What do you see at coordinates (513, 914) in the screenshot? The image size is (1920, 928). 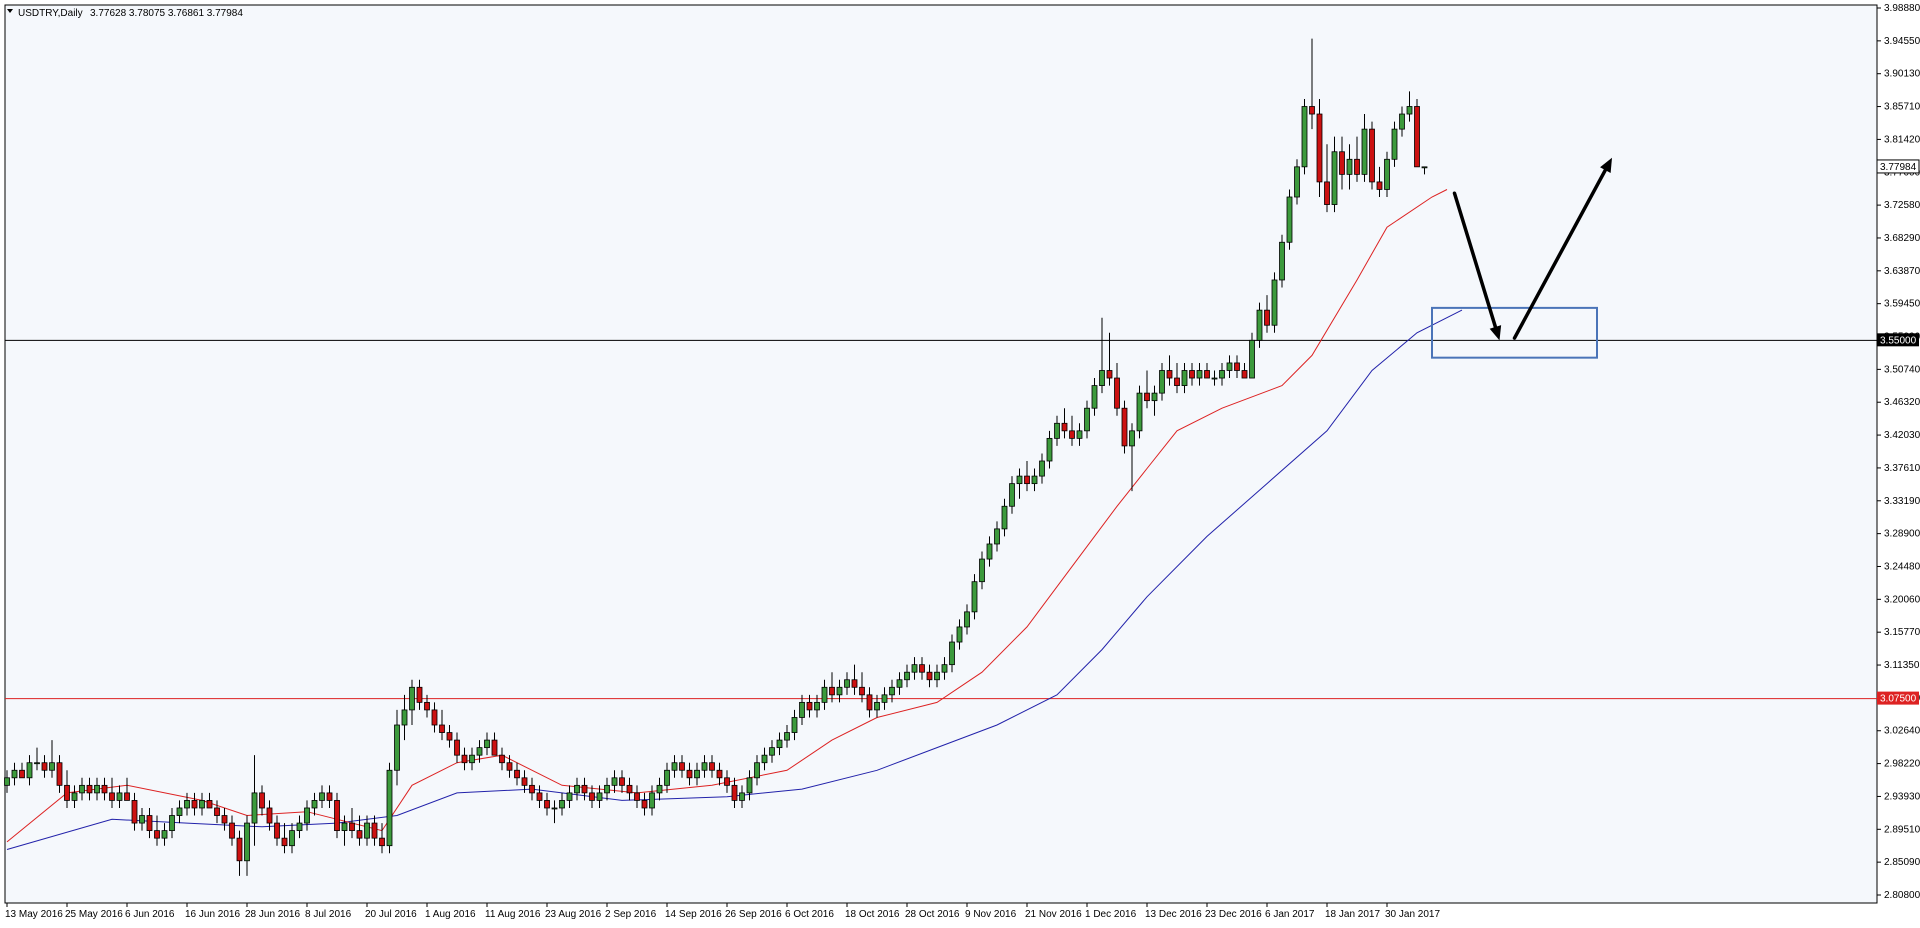 I see `x-tick-label: 11 Aug 2016` at bounding box center [513, 914].